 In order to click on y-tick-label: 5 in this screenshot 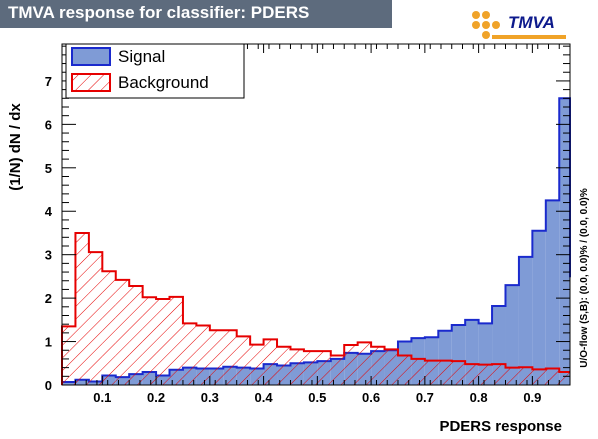, I will do `click(48, 168)`.